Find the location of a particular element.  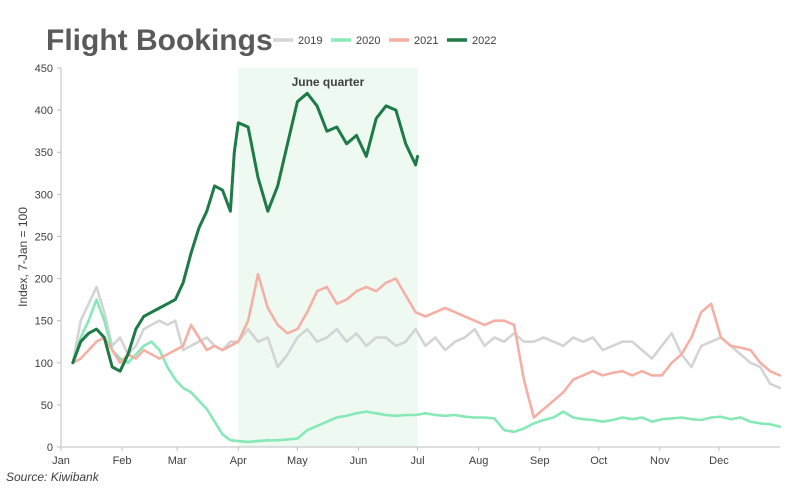

y-tick-label: 200 is located at coordinates (44, 280).